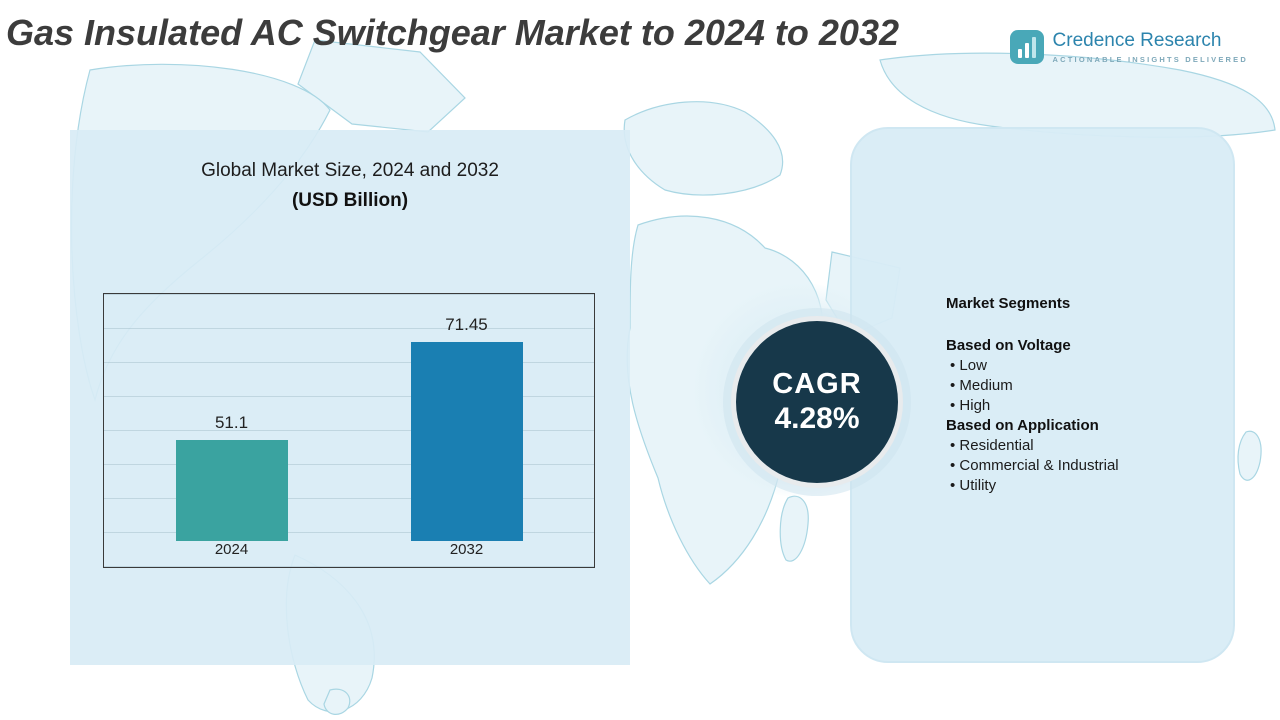 The height and width of the screenshot is (720, 1280). Describe the element at coordinates (1071, 466) in the screenshot. I see `segment-item: Commercial & Industrial` at that location.